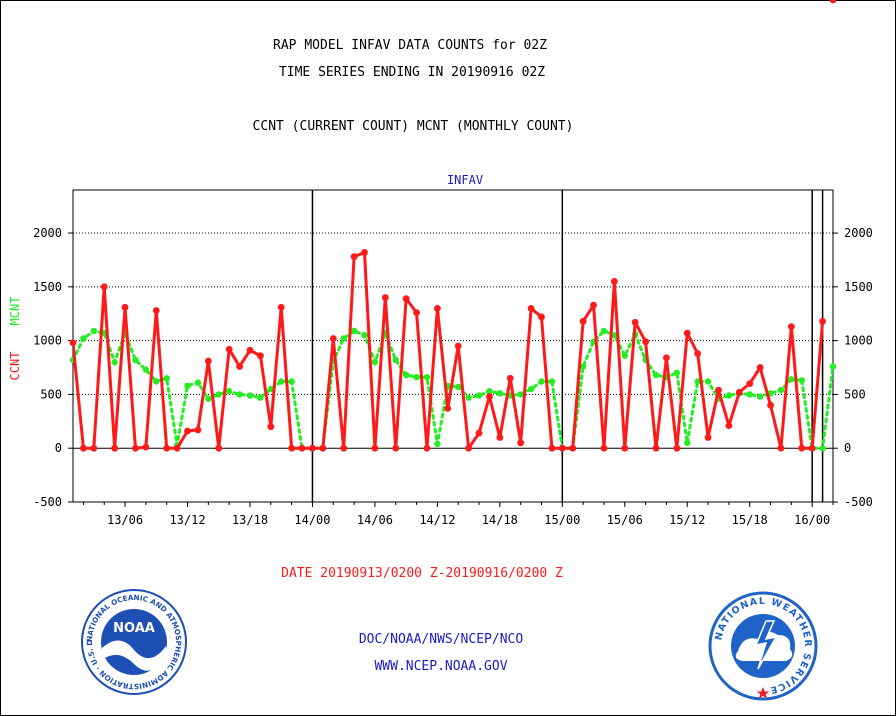  Describe the element at coordinates (422, 573) in the screenshot. I see `date-range-label: DATE 20190913/0200 Z-20190916/0200 Z` at that location.